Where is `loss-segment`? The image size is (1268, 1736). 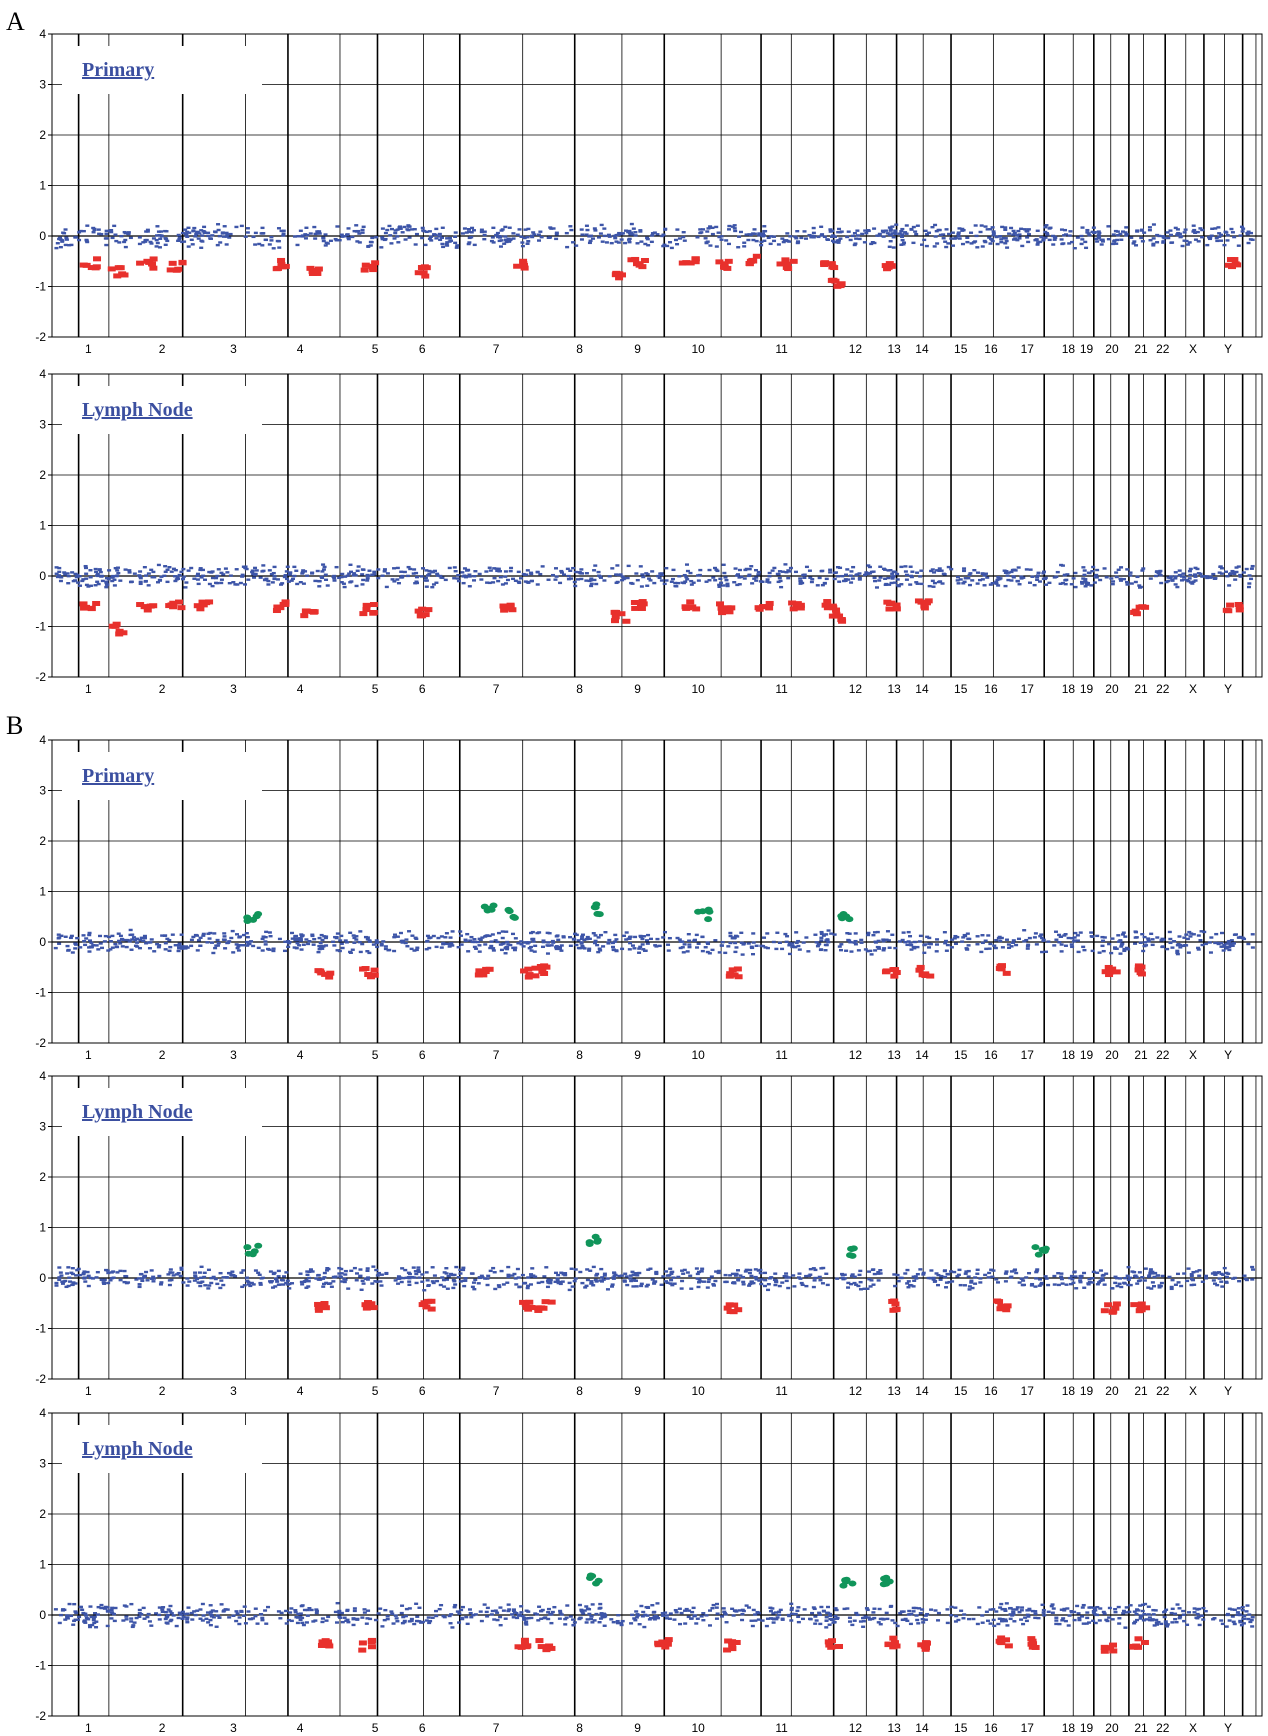
loss-segment is located at coordinates (370, 266).